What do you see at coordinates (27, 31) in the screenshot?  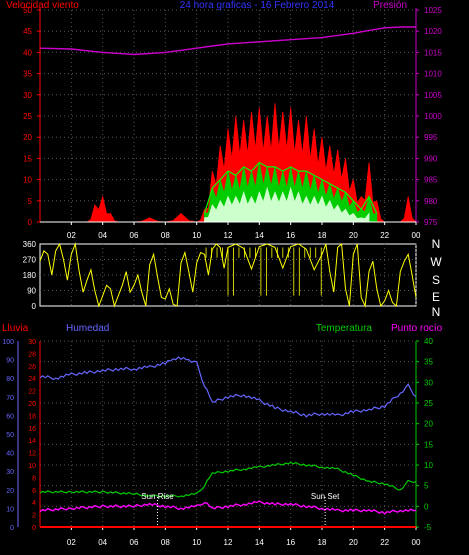 I see `panel1-left-tick-label: 45` at bounding box center [27, 31].